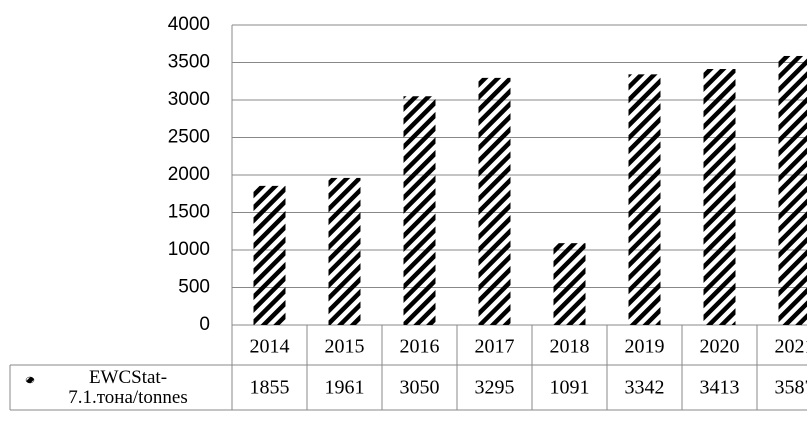 The height and width of the screenshot is (430, 807). What do you see at coordinates (645, 347) in the screenshot?
I see `x-tick-label: 2019` at bounding box center [645, 347].